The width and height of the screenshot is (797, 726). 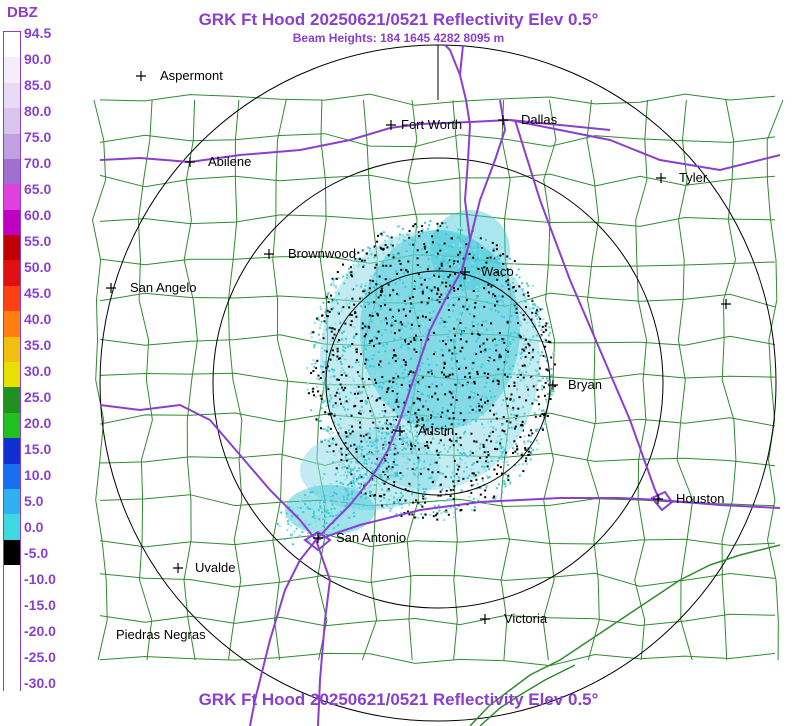 What do you see at coordinates (593, 380) in the screenshot?
I see `county-line` at bounding box center [593, 380].